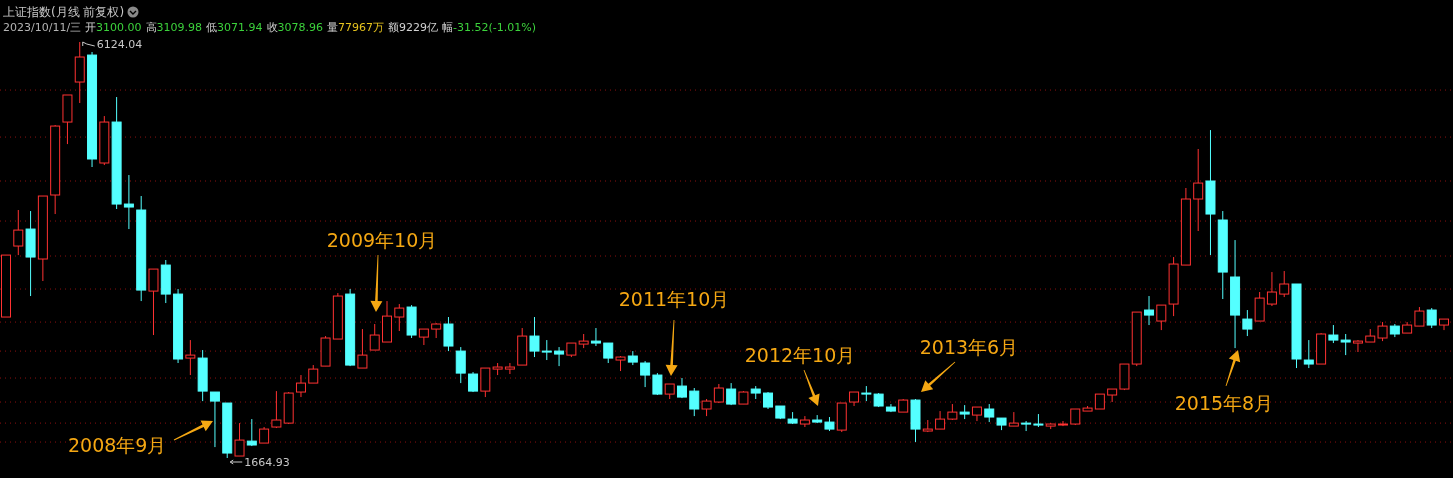 Image resolution: width=1453 pixels, height=478 pixels. I want to click on annotation: 2012年10月, so click(800, 355).